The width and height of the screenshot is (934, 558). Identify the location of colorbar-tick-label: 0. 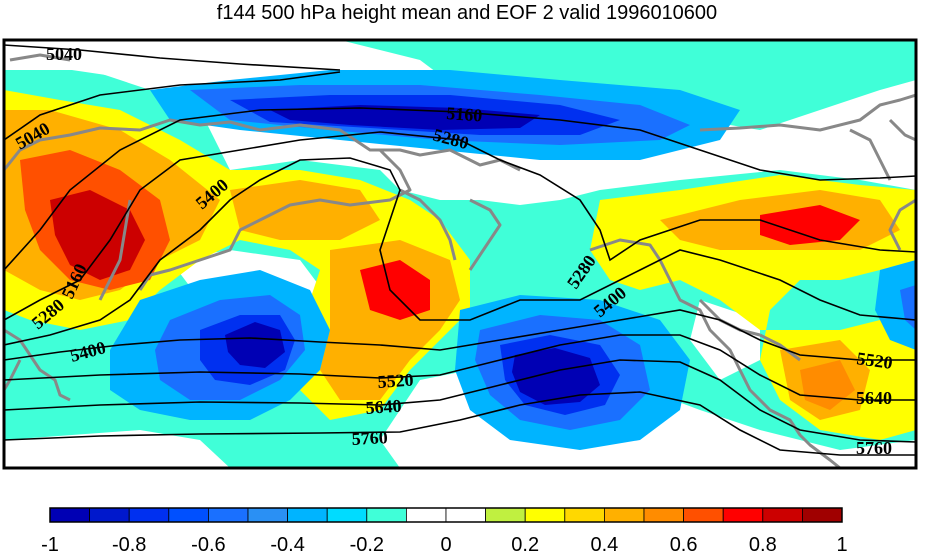
(446, 545).